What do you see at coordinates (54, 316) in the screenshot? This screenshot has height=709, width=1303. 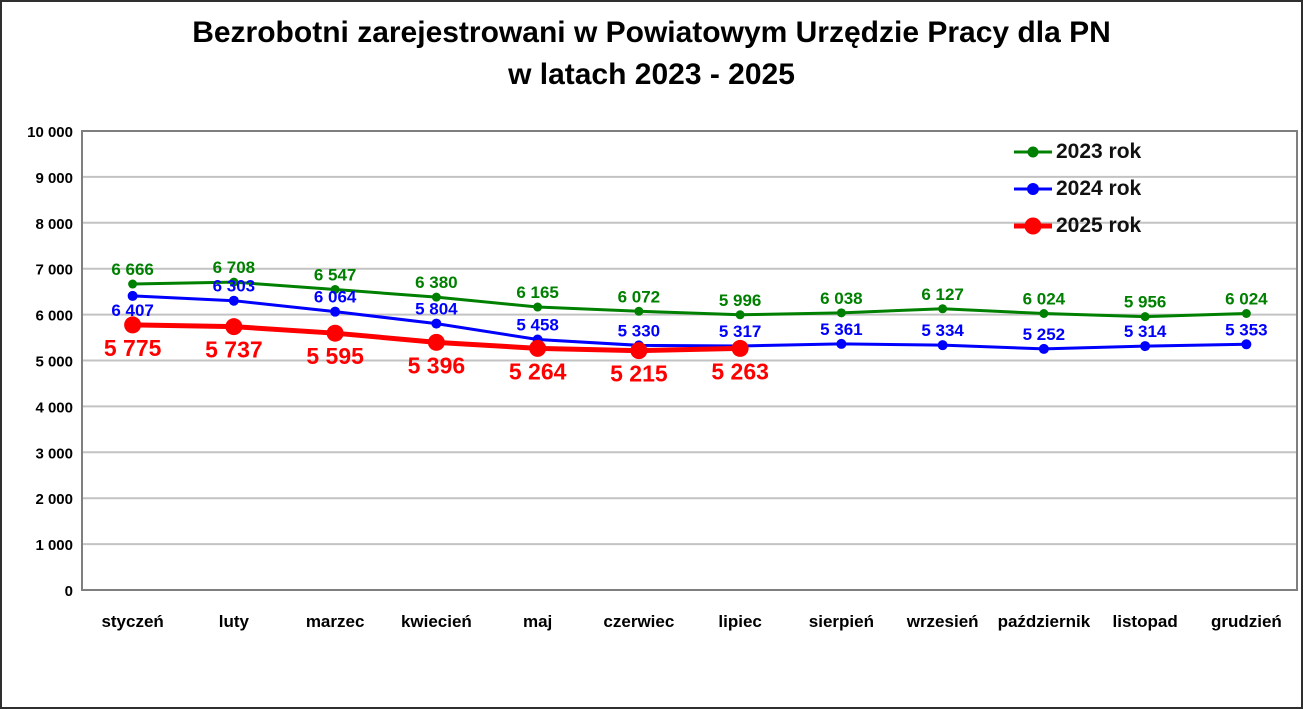 I see `y-tick-label: 6 000` at bounding box center [54, 316].